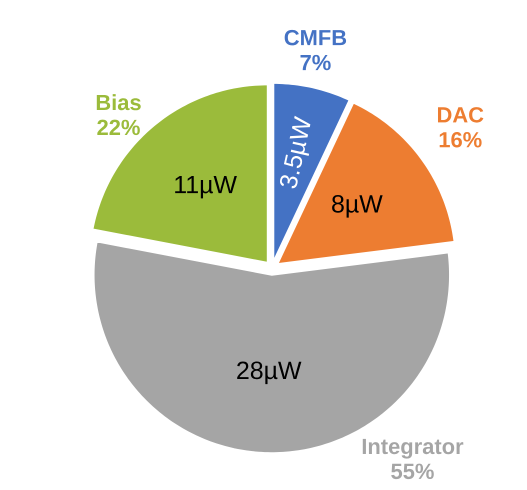 This screenshot has height=490, width=527. What do you see at coordinates (118, 102) in the screenshot?
I see `slice-label: Bias` at bounding box center [118, 102].